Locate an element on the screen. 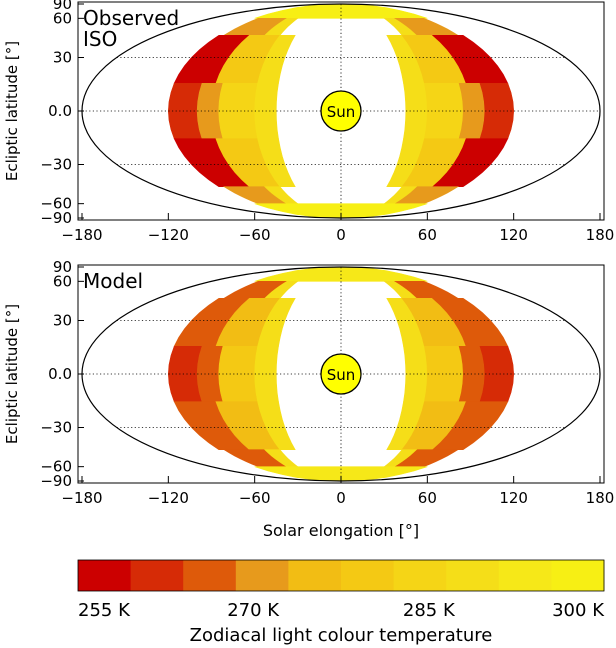 The width and height of the screenshot is (616, 648). model-sun-label: Sun is located at coordinates (341, 375).